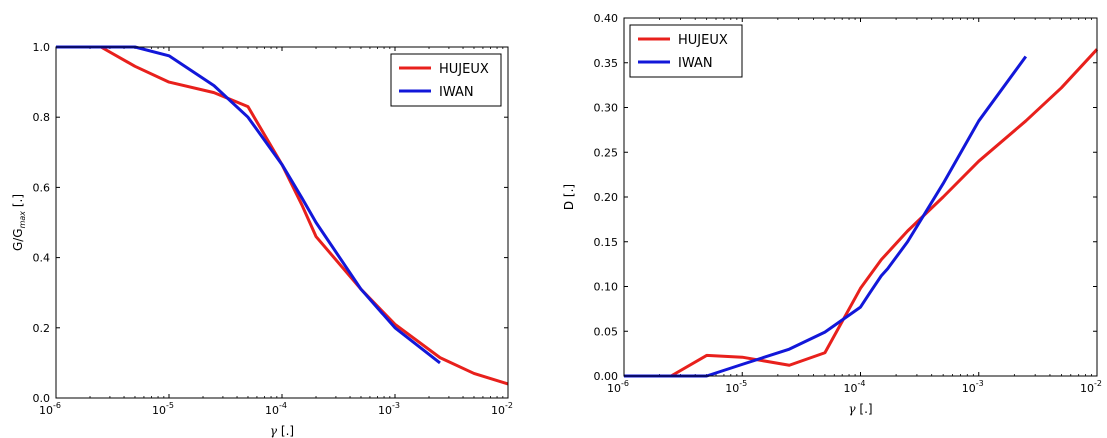 The width and height of the screenshot is (1107, 438). What do you see at coordinates (42, 47) in the screenshot?
I see `y-tick-label: 1.0` at bounding box center [42, 47].